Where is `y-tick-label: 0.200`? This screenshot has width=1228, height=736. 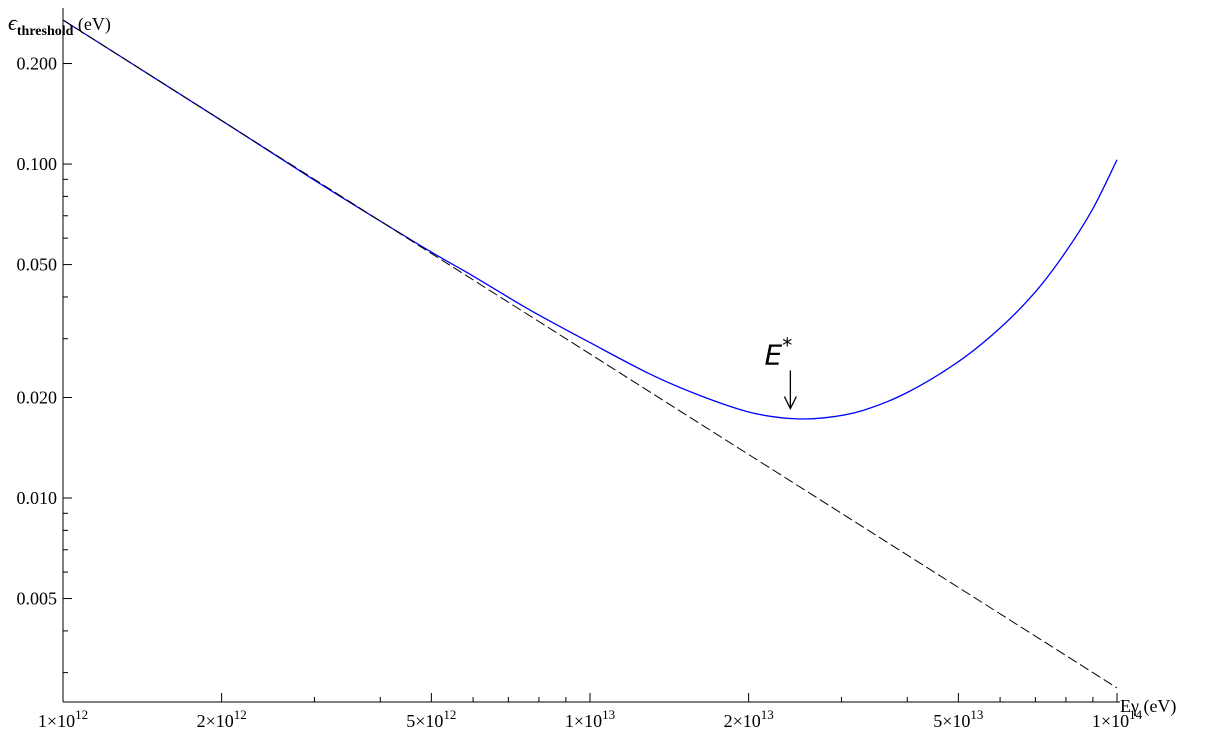
y-tick-label: 0.200 is located at coordinates (37, 64).